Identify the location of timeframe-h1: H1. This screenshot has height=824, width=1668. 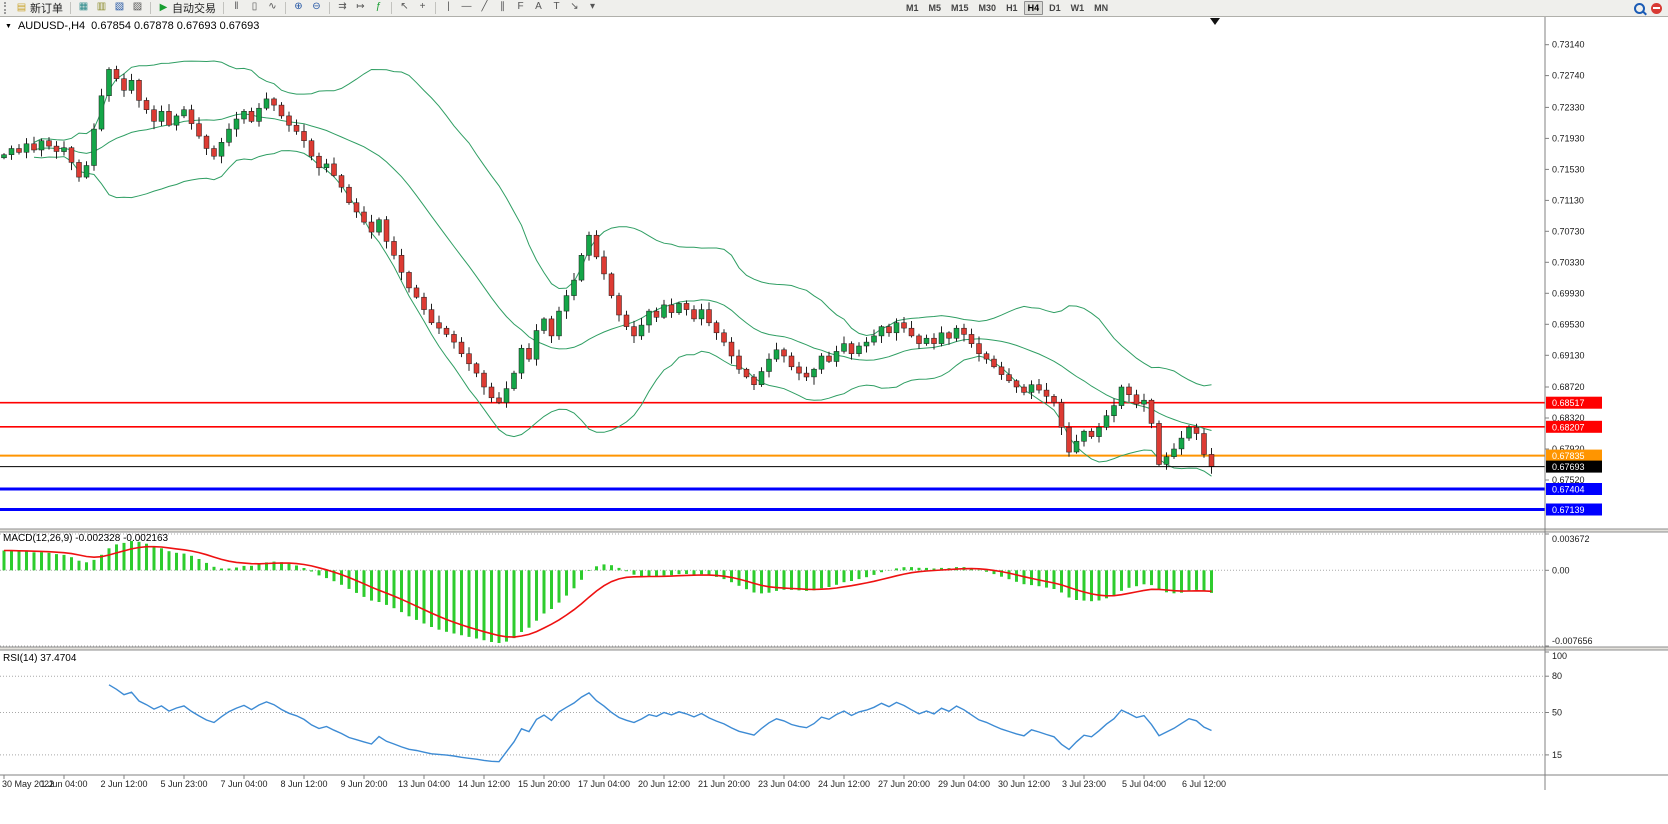
(1012, 8).